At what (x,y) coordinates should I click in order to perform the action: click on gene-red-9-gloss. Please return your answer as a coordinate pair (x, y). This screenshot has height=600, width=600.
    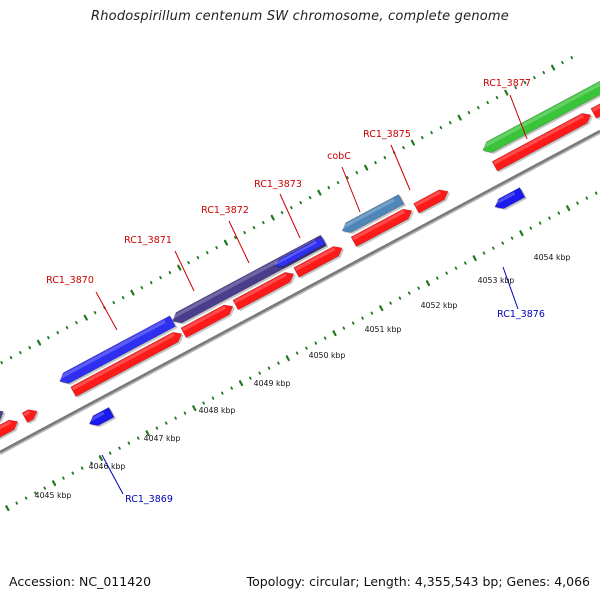
    Looking at the image, I should click on (539, 139).